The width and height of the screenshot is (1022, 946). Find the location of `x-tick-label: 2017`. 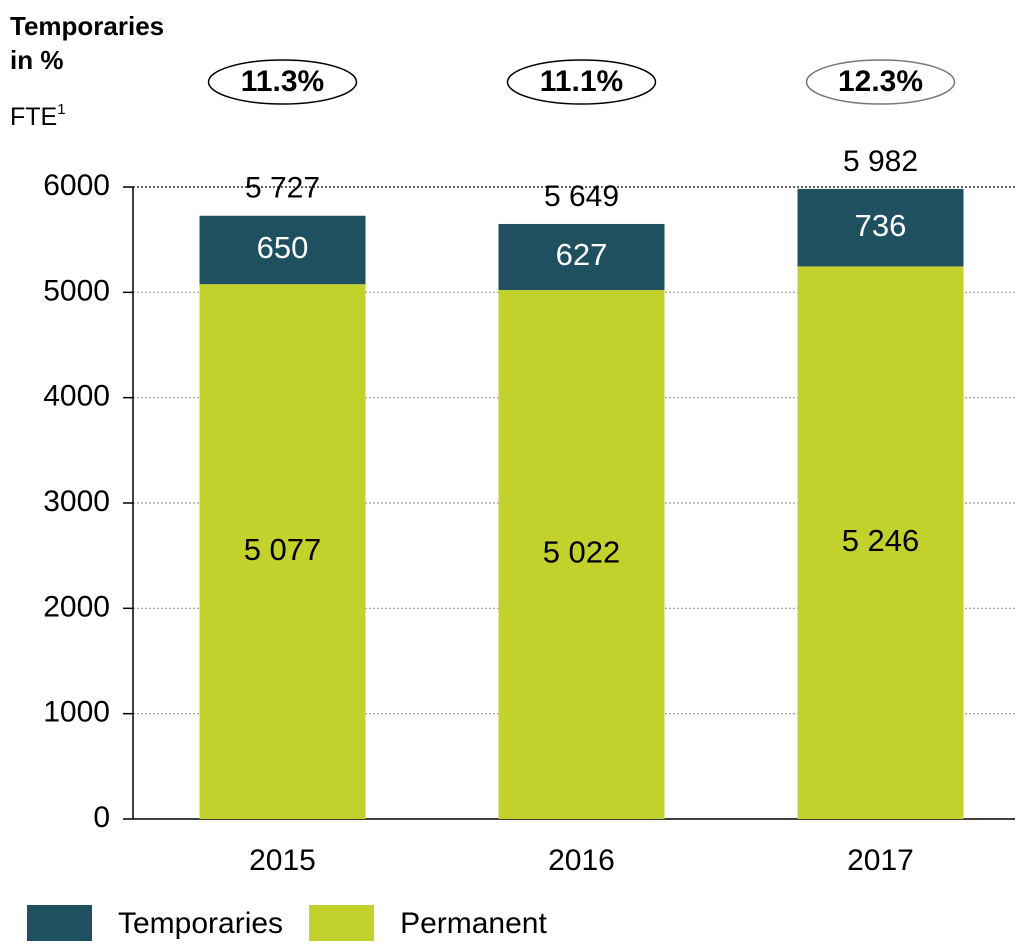

x-tick-label: 2017 is located at coordinates (880, 860).